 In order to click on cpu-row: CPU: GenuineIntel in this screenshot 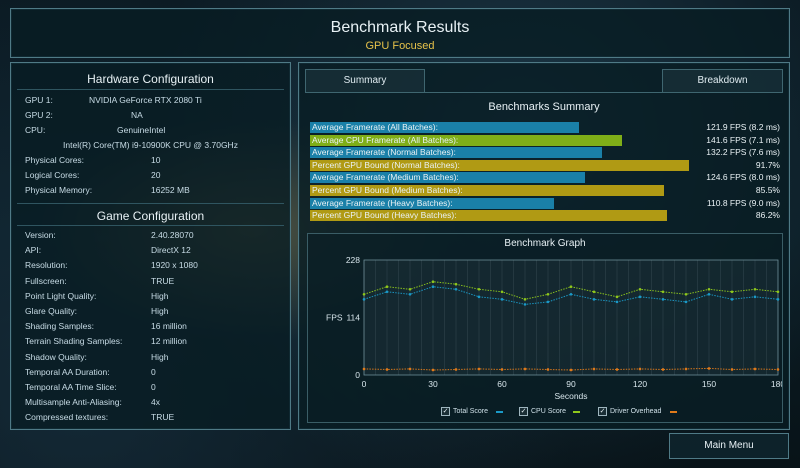, I will do `click(152, 132)`.